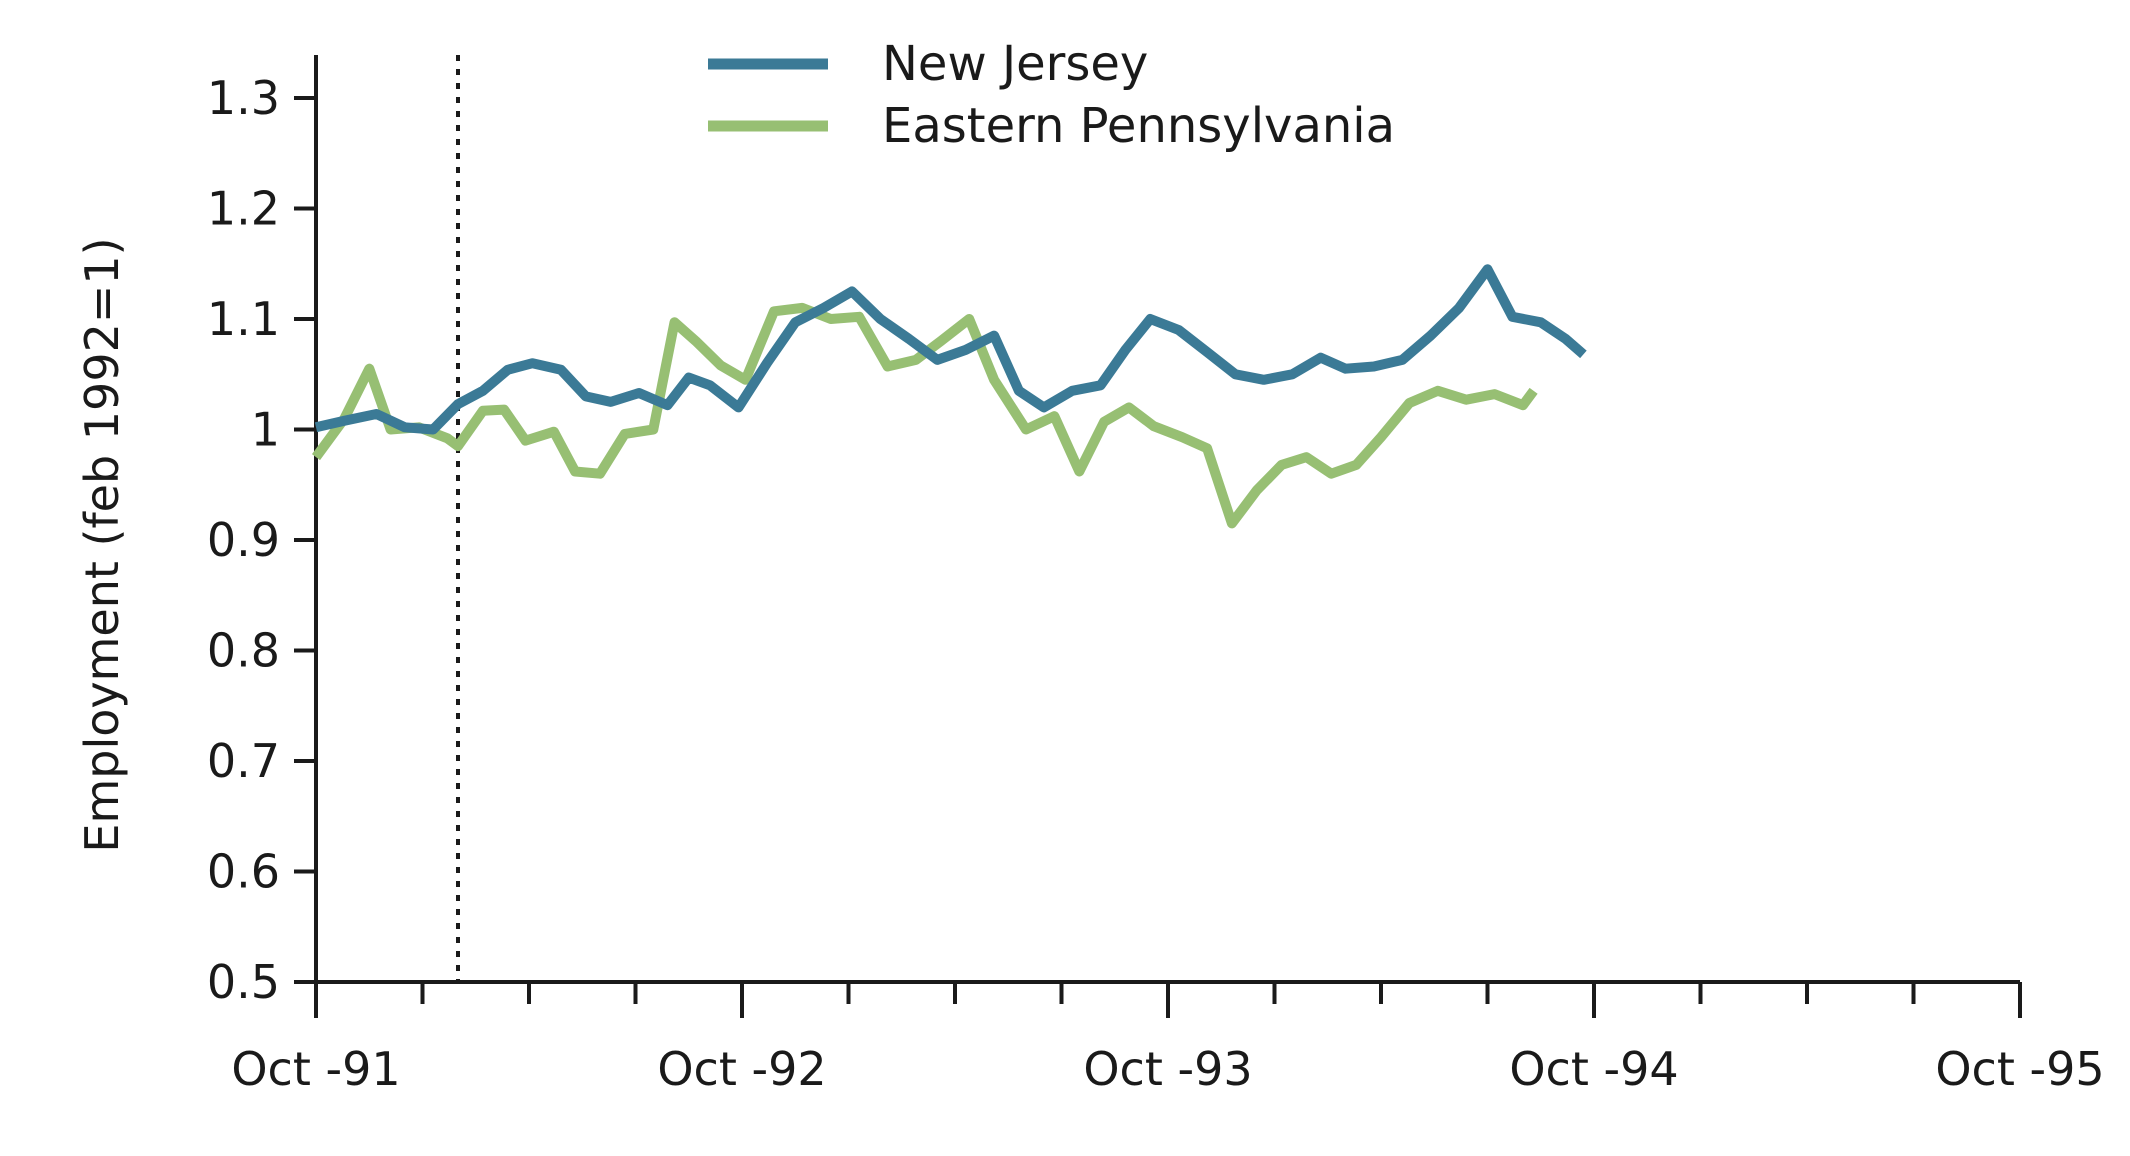 The width and height of the screenshot is (2130, 1156). What do you see at coordinates (243, 98) in the screenshot?
I see `y-tick-label: 1.3` at bounding box center [243, 98].